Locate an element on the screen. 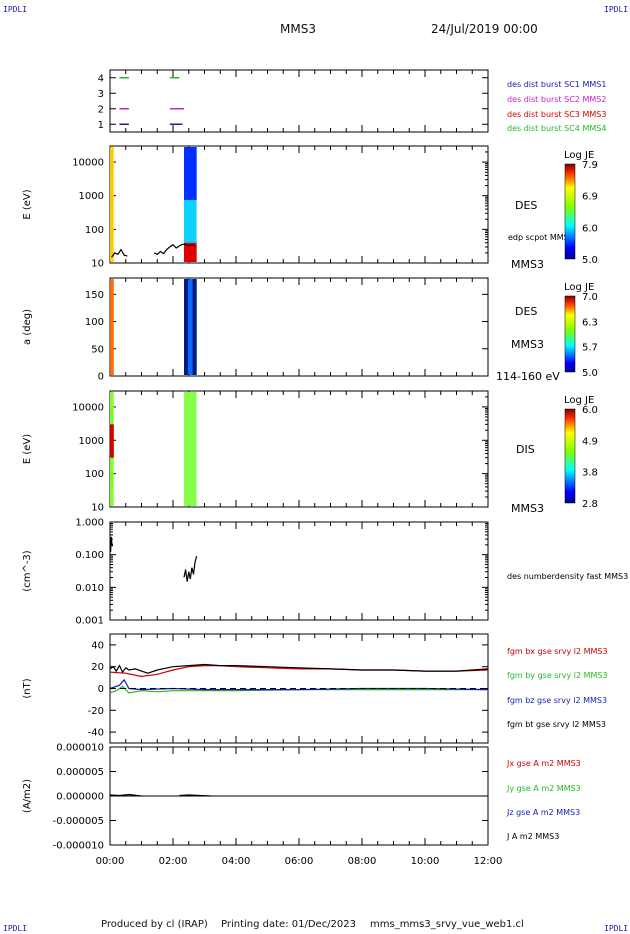  legend-entry: fgm bt gse srvy l2 MMS3 is located at coordinates (556, 724).